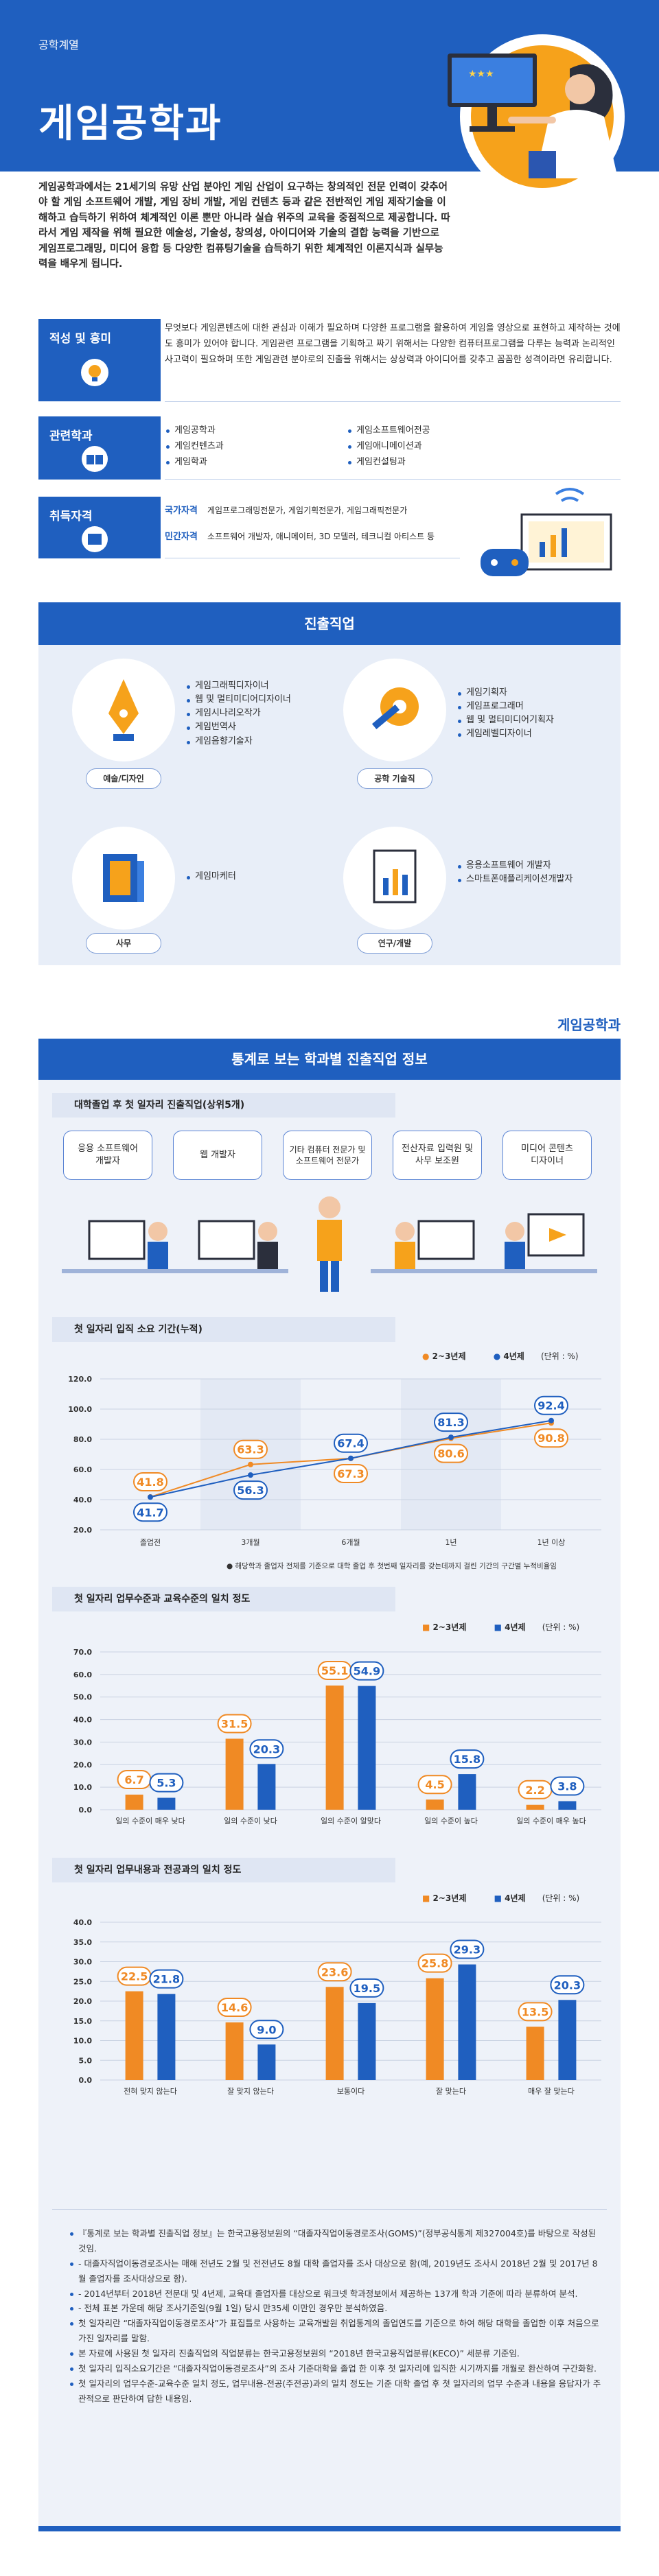 Image resolution: width=659 pixels, height=2576 pixels. Describe the element at coordinates (505, 720) in the screenshot. I see `list-item: 웹 및 멀티미디어기획자` at that location.